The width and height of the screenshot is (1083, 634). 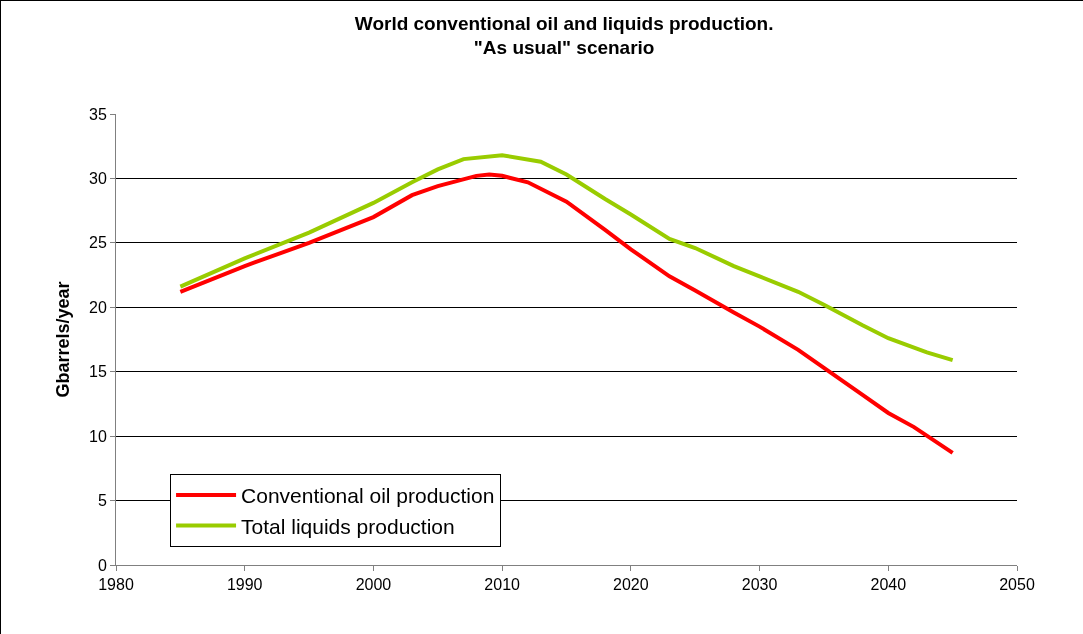 I want to click on y-tick-label: 5, so click(x=102, y=501).